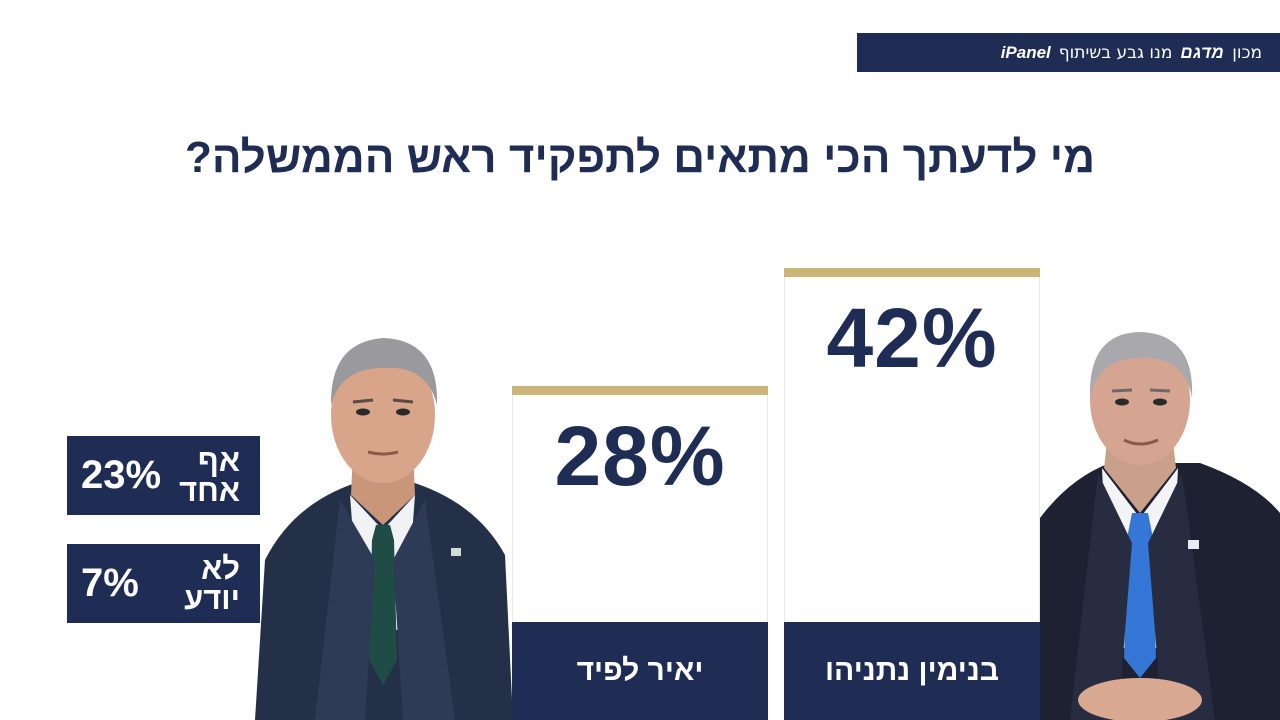  I want to click on portrait-benjamin-netanyahu, so click(1160, 526).